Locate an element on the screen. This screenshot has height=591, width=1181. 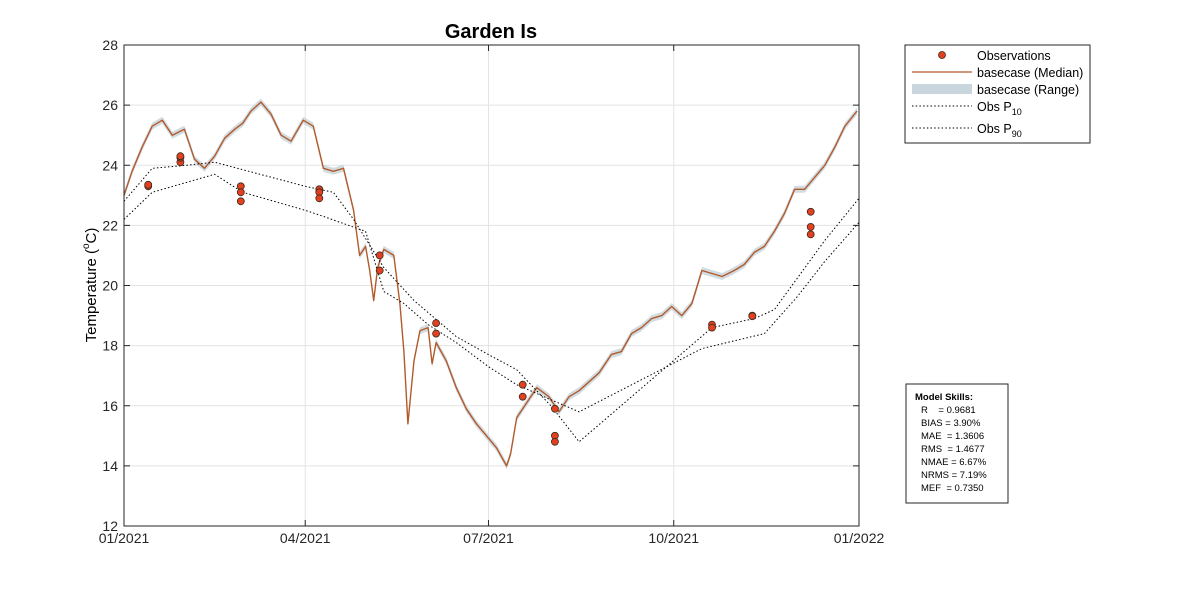
x-tick-label: 07/2021 is located at coordinates (488, 538).